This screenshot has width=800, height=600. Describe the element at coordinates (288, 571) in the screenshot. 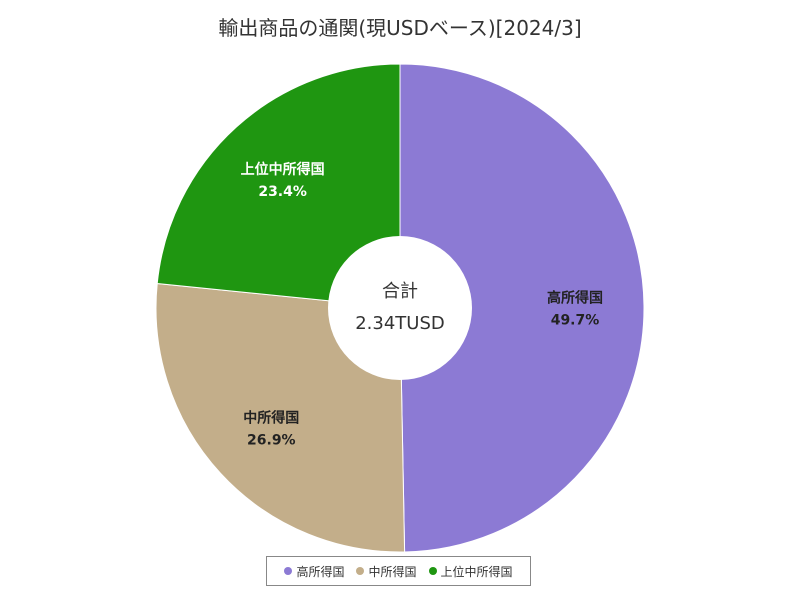

I see `legend-marker-high-income` at that location.